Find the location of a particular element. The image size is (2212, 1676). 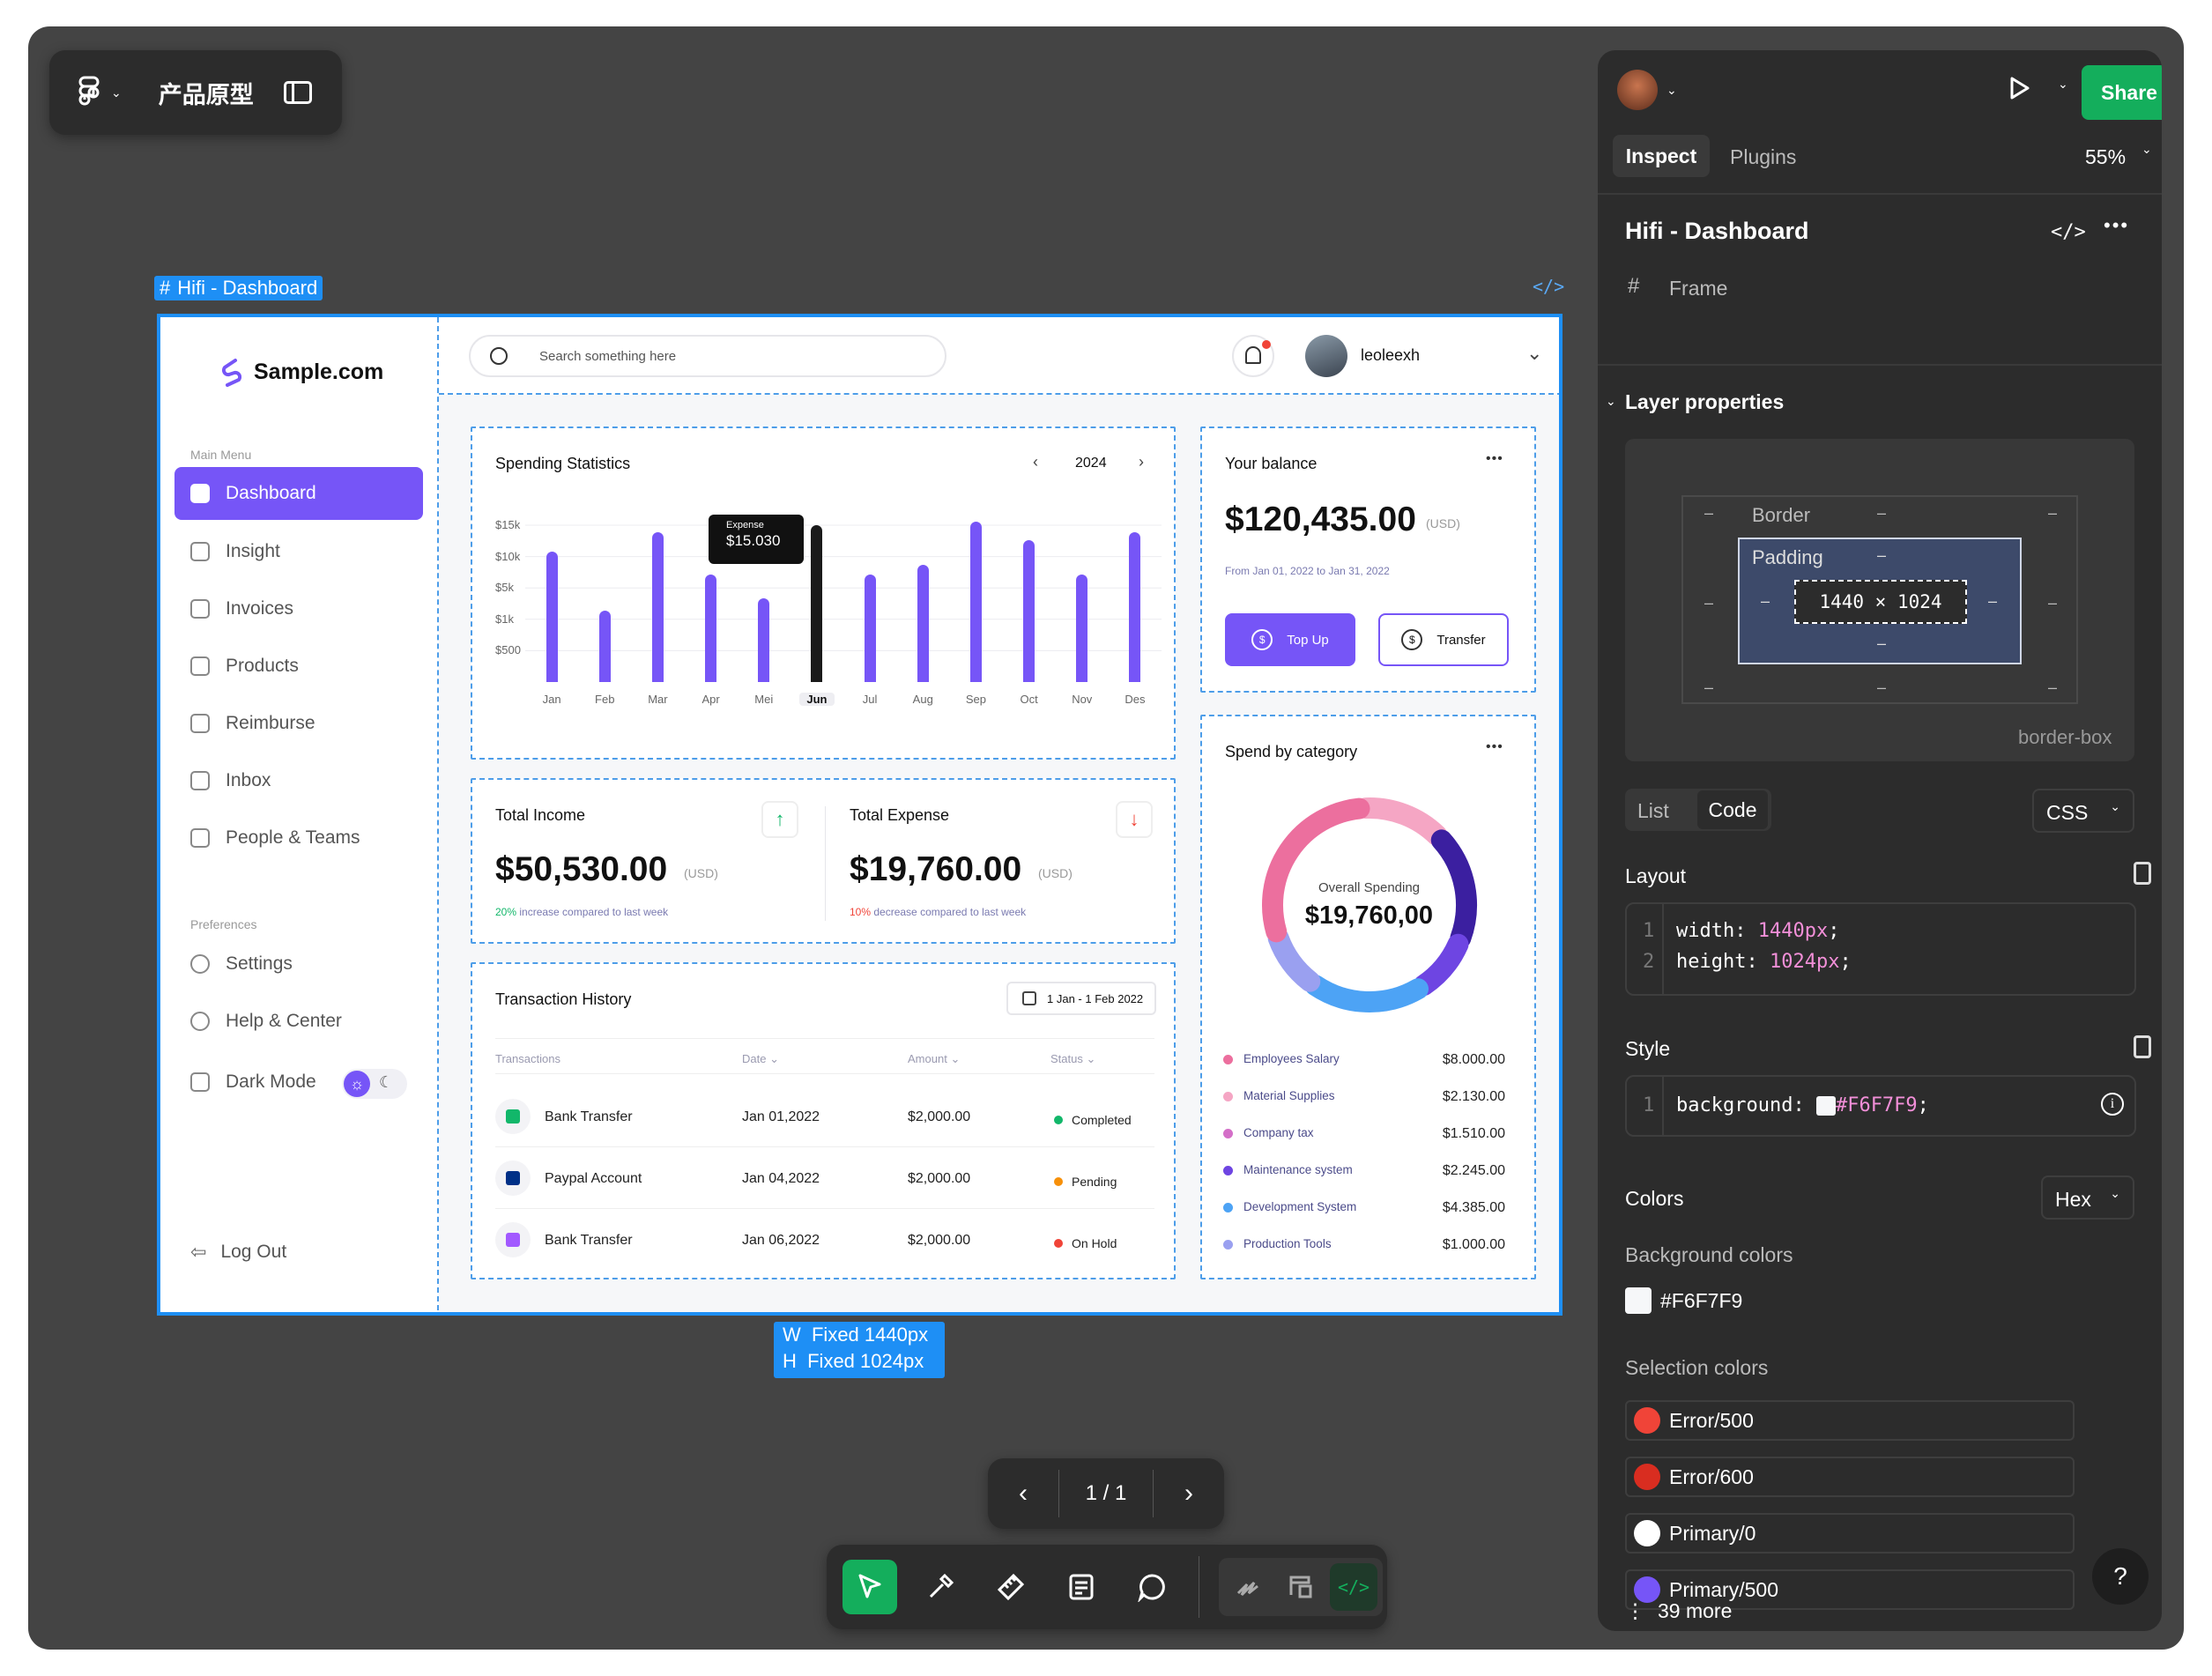

zoom-level: 55% is located at coordinates (2106, 156).